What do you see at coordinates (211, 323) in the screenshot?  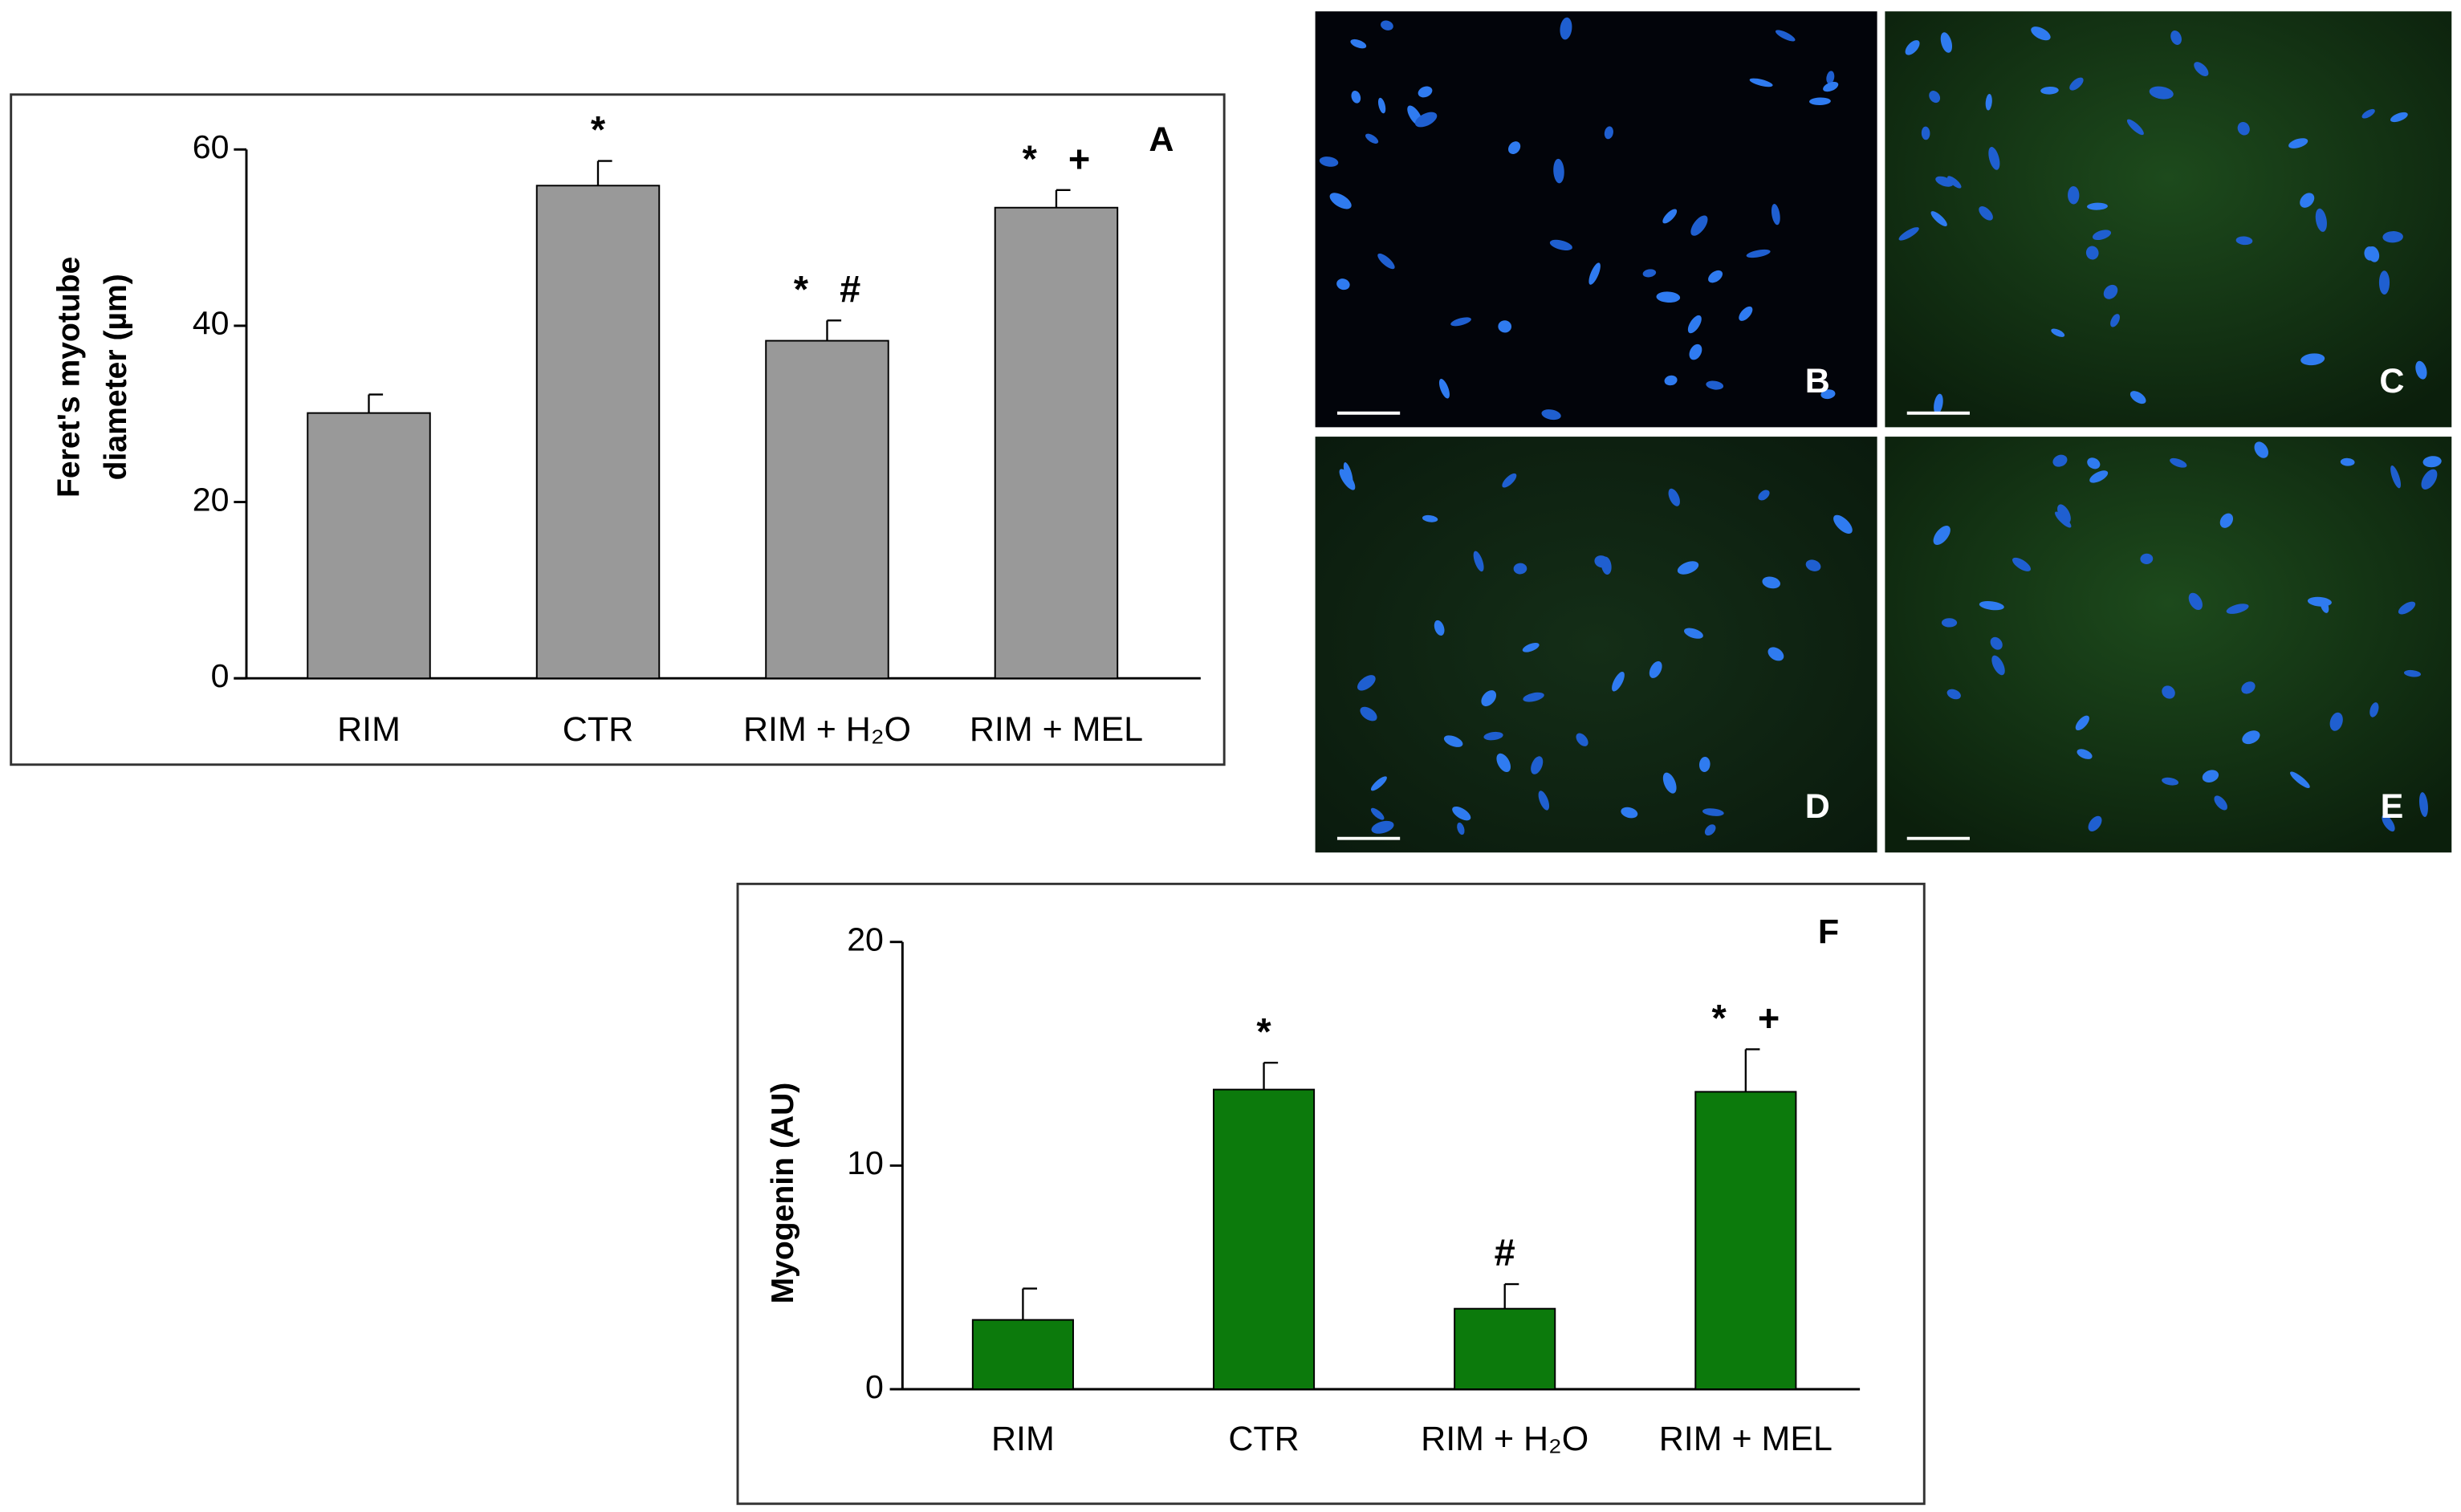 I see `y-tick-label: 40` at bounding box center [211, 323].